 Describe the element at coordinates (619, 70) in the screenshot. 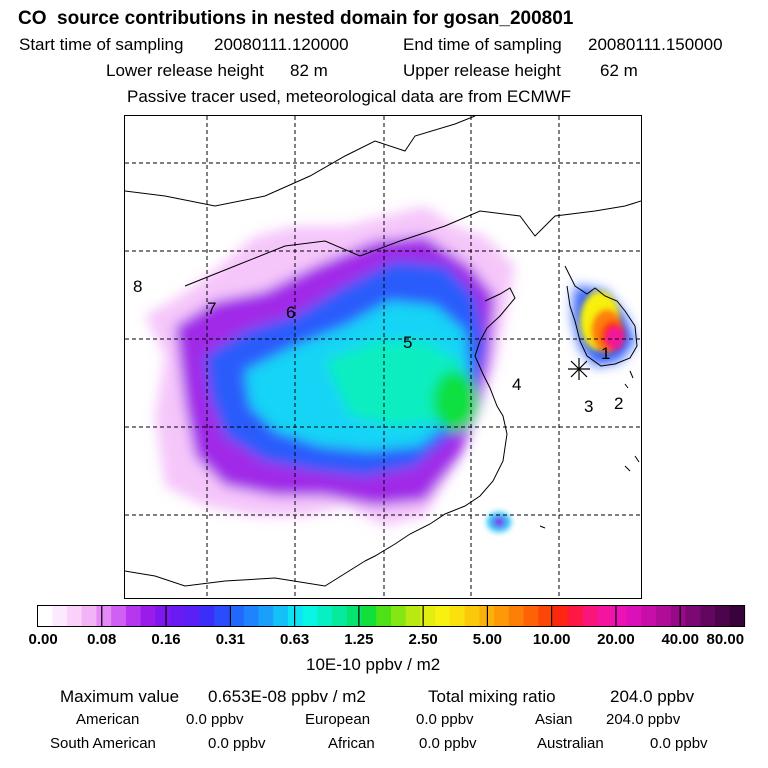

I see `upper-height-value: 62 m` at that location.